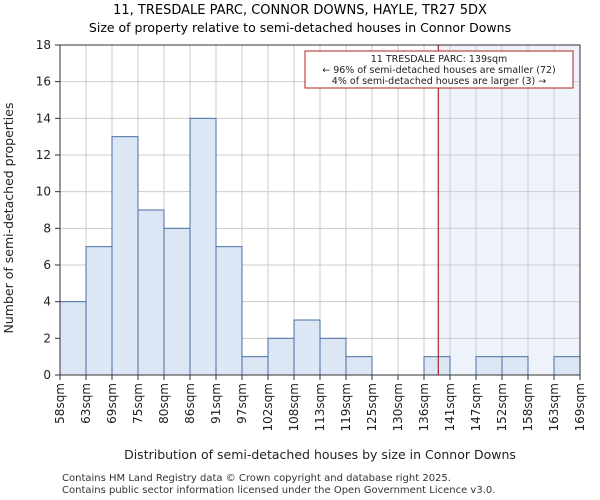 The image size is (600, 500). I want to click on y-tick-label: 16, so click(43, 82).